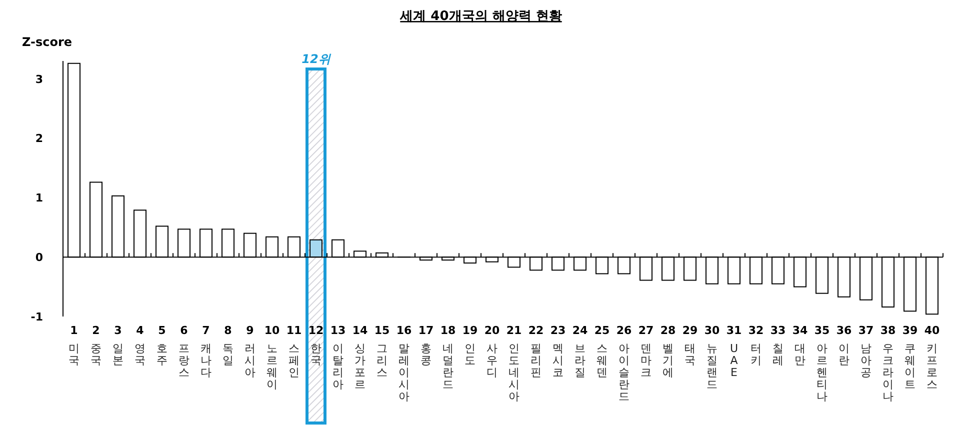 The width and height of the screenshot is (962, 425). What do you see at coordinates (646, 351) in the screenshot?
I see `x-tick-label: 27 덴마크` at bounding box center [646, 351].